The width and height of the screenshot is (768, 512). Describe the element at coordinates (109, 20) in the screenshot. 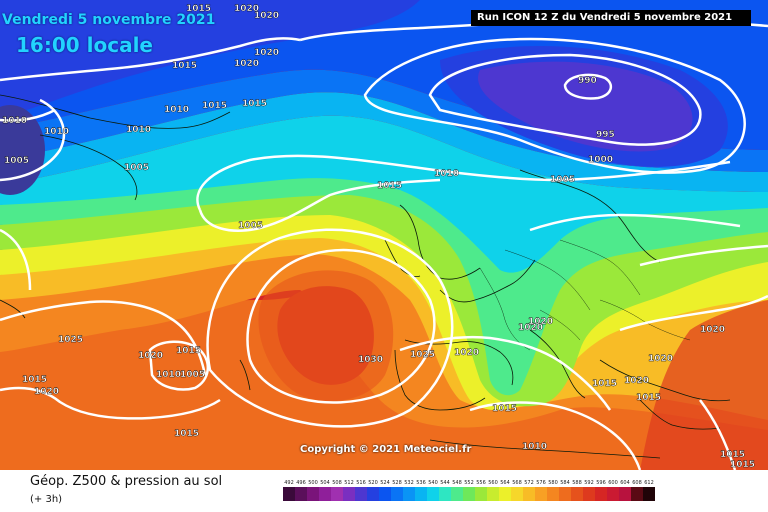

I see `forecast-date: Vendredi 5 novembre 2021` at that location.